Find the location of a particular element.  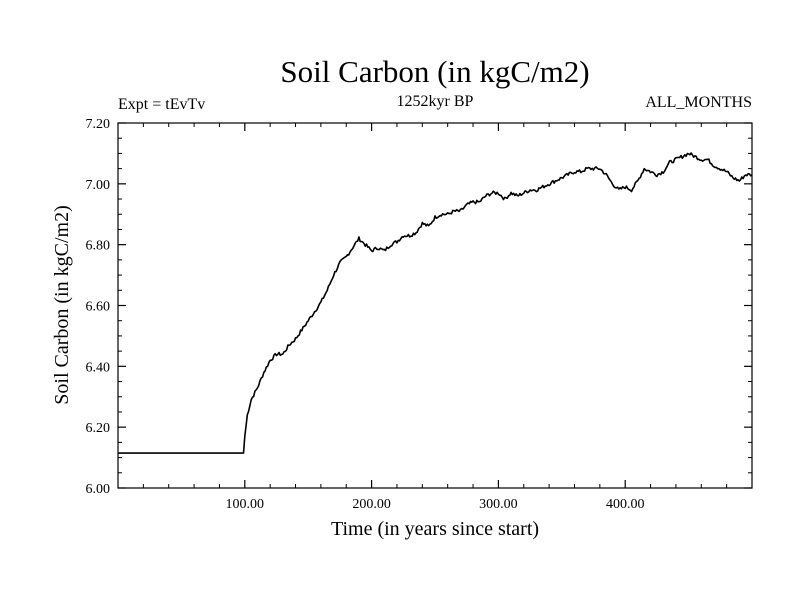

period-label: 1252kyr BP is located at coordinates (435, 101).